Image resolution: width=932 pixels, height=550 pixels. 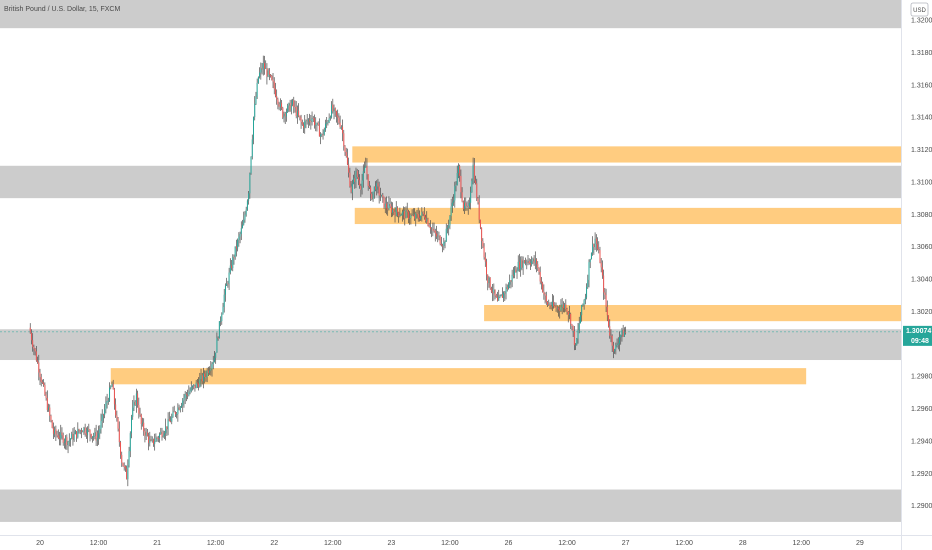 I want to click on currency-button: USD, so click(x=919, y=9).